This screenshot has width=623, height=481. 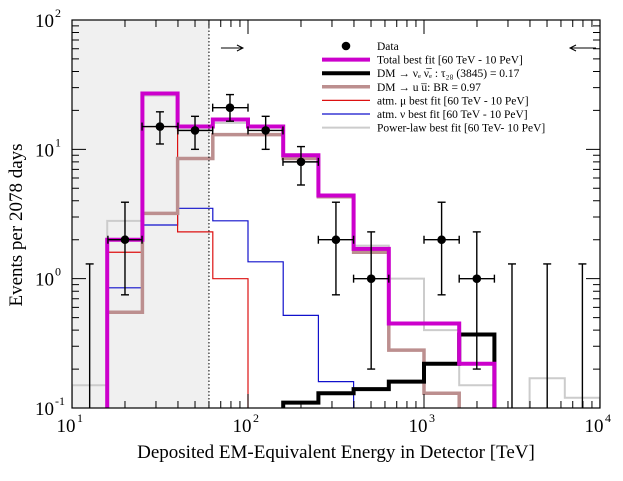 I want to click on y-tick-exponent-3: 2, so click(x=58, y=13).